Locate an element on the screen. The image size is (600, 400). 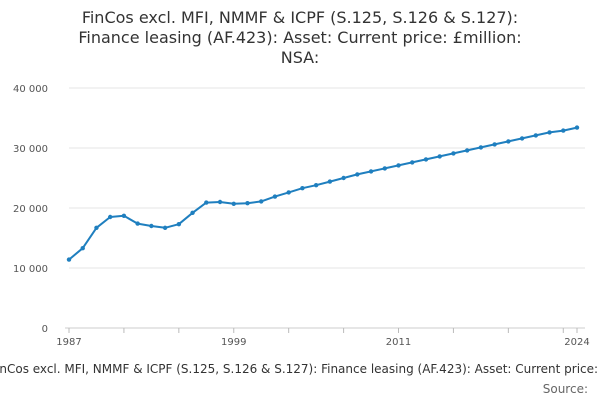
x-tick-label: 1987 is located at coordinates (68, 342).